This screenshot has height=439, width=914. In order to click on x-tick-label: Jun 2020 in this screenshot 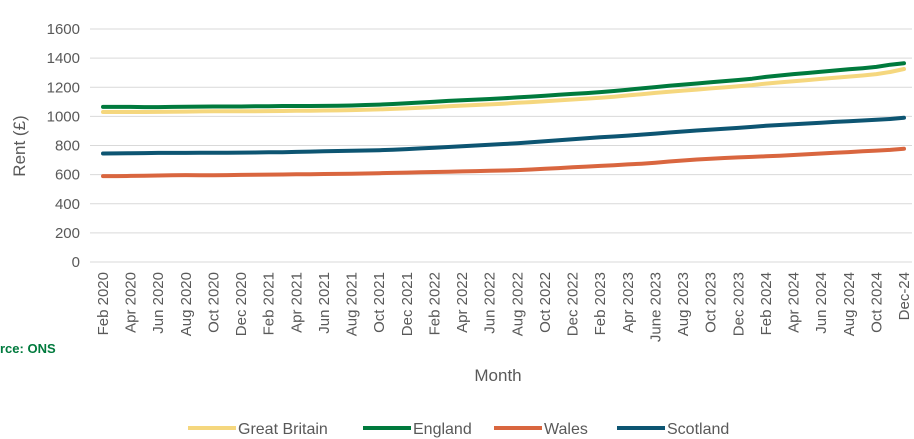, I will do `click(158, 303)`.